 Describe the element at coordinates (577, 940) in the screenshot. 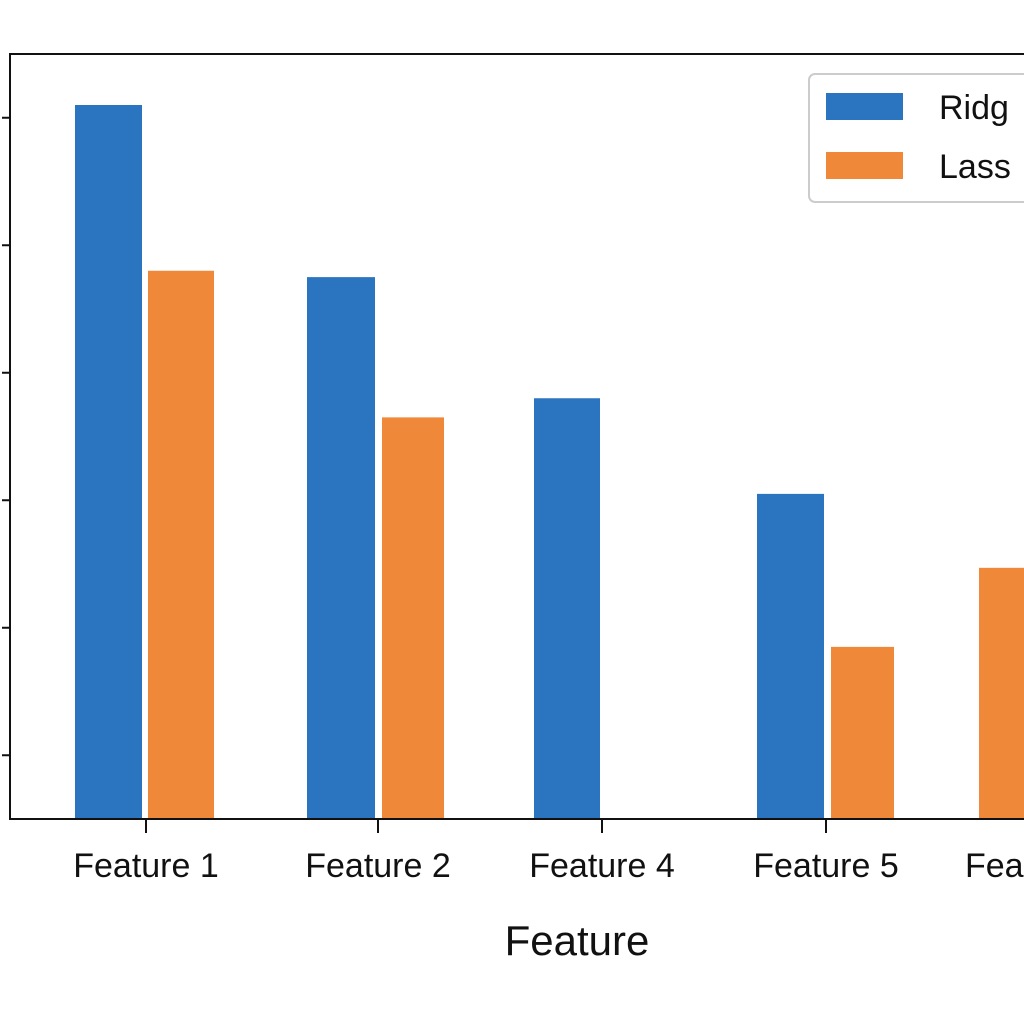

I see `x-axis-title: Feature` at that location.